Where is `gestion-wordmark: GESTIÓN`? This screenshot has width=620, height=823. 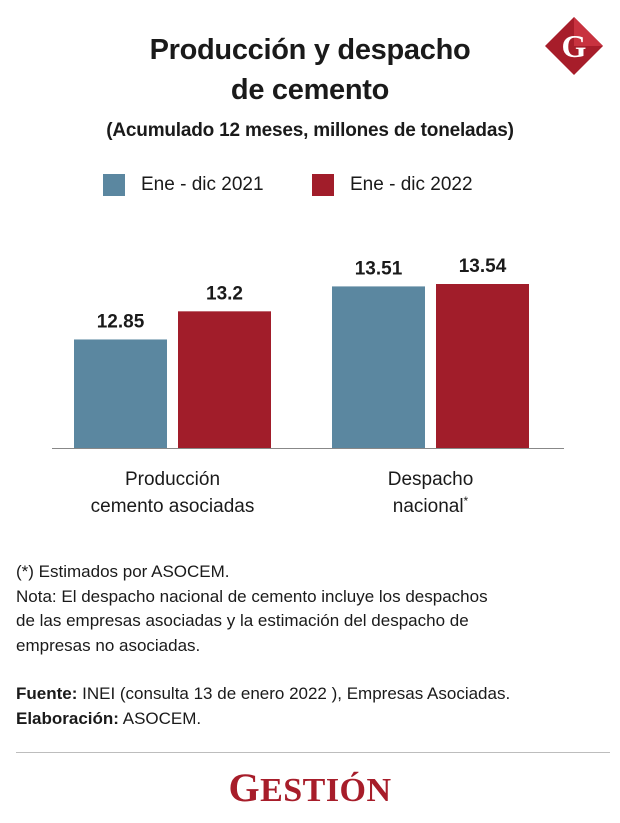
gestion-wordmark: GESTIÓN is located at coordinates (310, 787).